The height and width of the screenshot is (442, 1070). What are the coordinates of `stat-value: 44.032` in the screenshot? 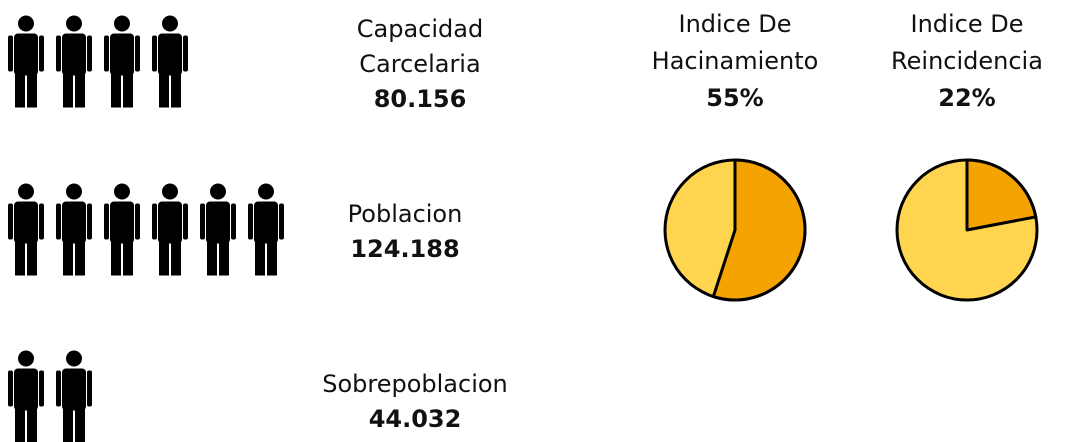 It's located at (415, 419).